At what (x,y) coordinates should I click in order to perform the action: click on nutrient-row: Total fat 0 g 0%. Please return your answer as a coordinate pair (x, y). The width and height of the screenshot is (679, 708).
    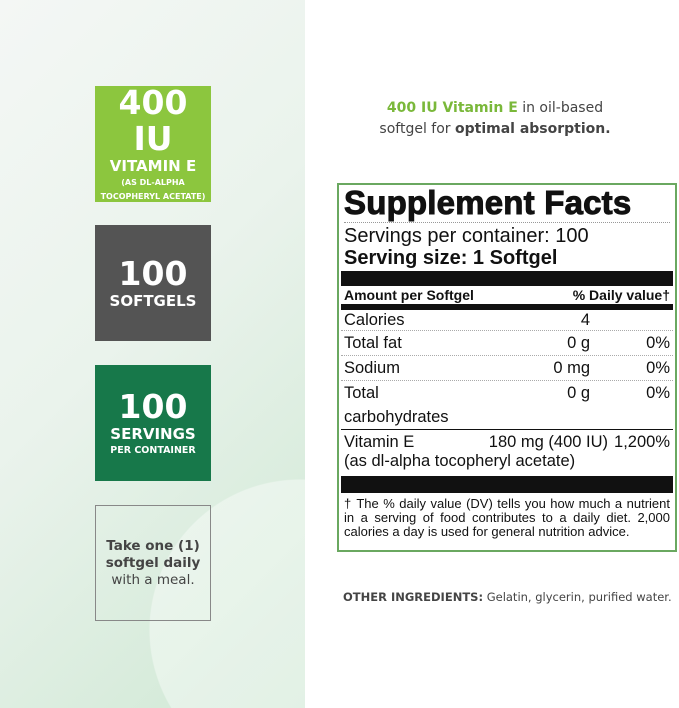
    Looking at the image, I should click on (507, 343).